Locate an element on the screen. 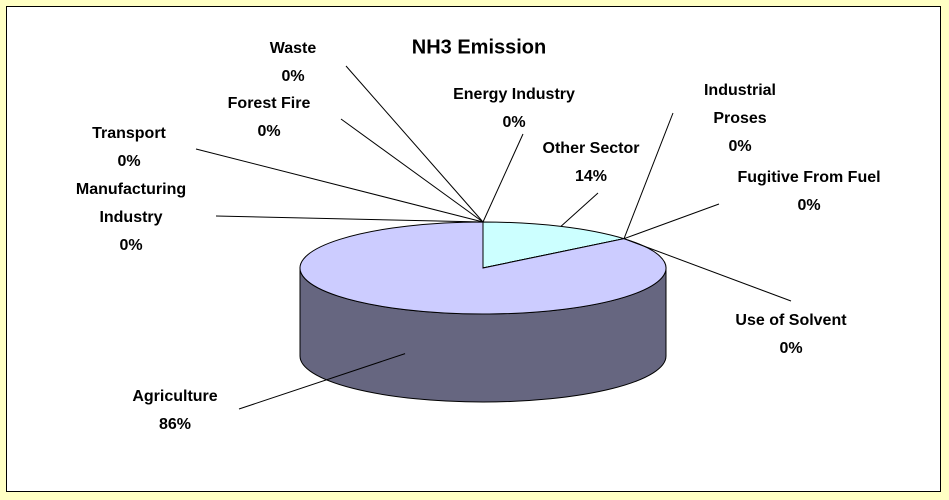 The image size is (949, 500). data-label: Industrial Proses 0% is located at coordinates (740, 119).